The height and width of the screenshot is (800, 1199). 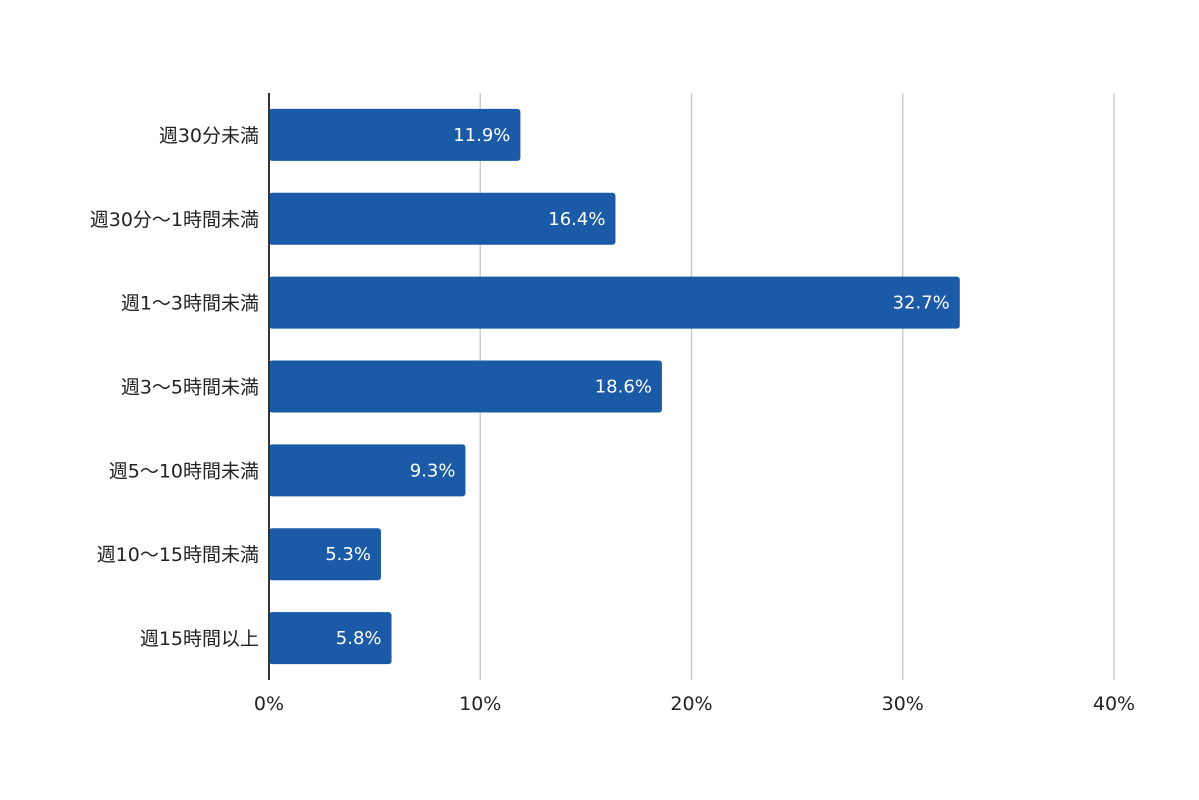 I want to click on category-label: 週15時間以上, so click(x=199, y=639).